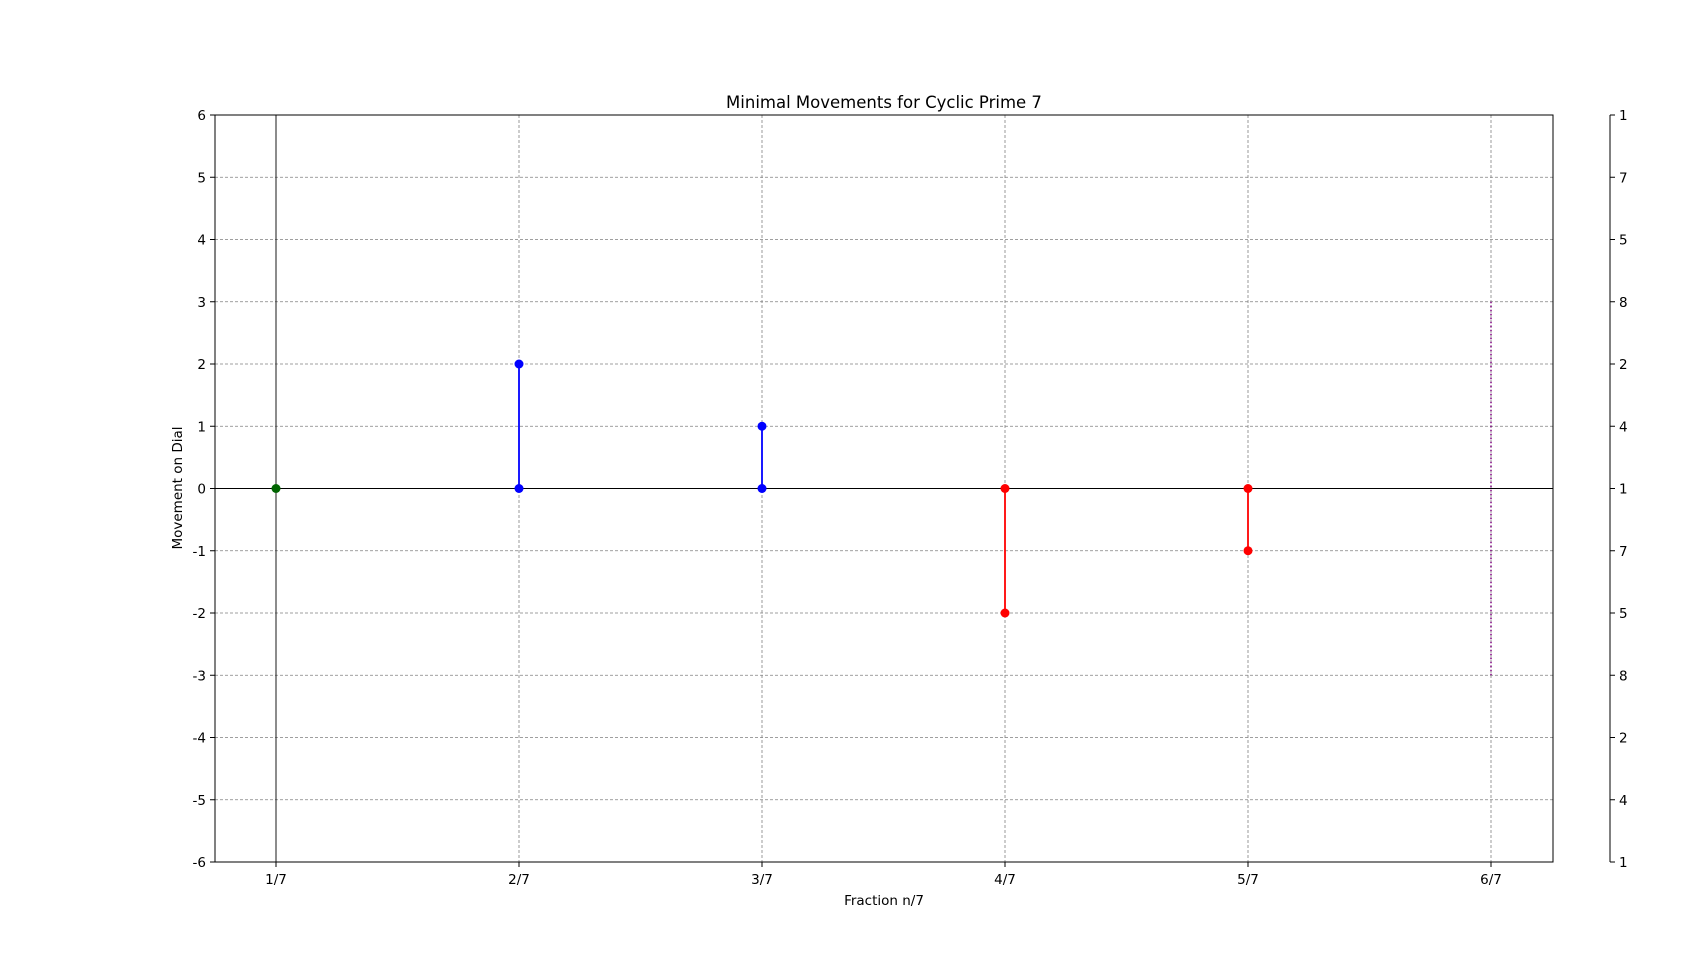 The width and height of the screenshot is (1706, 958). Describe the element at coordinates (762, 880) in the screenshot. I see `x-tick-label: 3/7` at that location.